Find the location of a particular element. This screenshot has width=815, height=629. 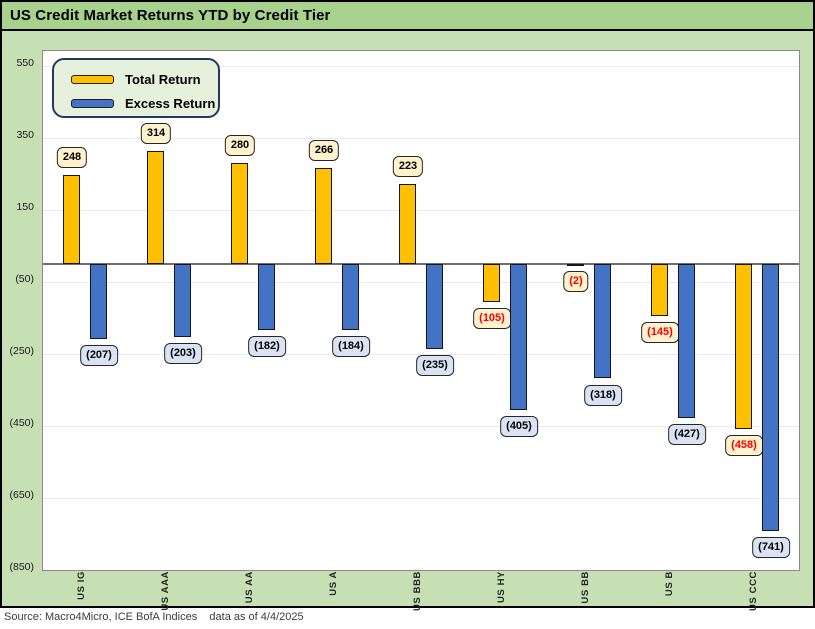

total-return-bar-us-ccc is located at coordinates (743, 346).